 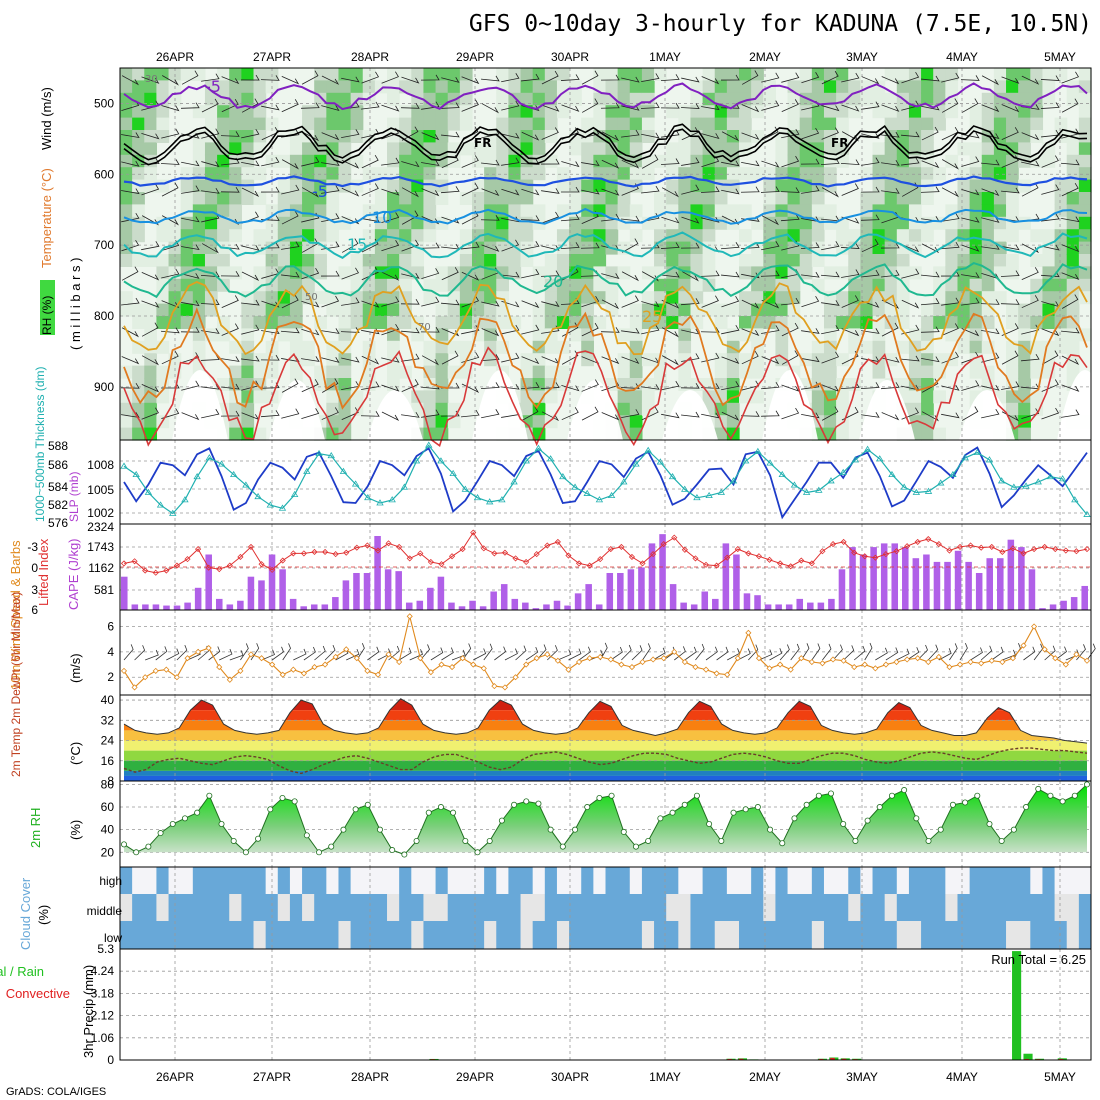 What do you see at coordinates (560, 822) in the screenshot?
I see `rh-2m-panel: 80 60 40 20 2m RH (%)` at bounding box center [560, 822].